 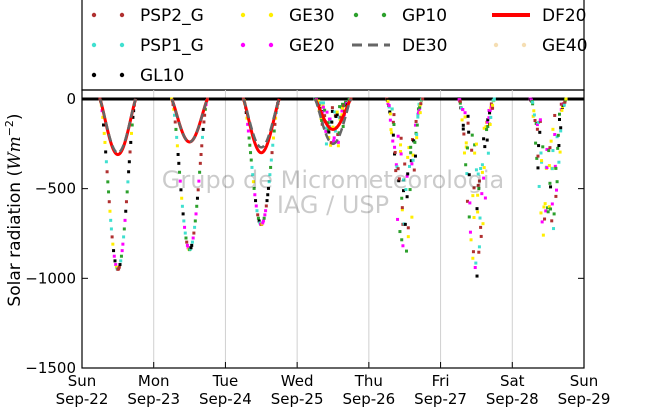 I want to click on legend-entry: GE30, so click(x=287, y=16).